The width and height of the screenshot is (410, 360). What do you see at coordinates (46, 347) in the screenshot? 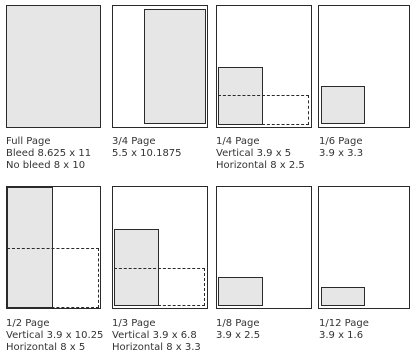
I see `half-page-horizontal-size: Horizontal 8 x 5` at bounding box center [46, 347].